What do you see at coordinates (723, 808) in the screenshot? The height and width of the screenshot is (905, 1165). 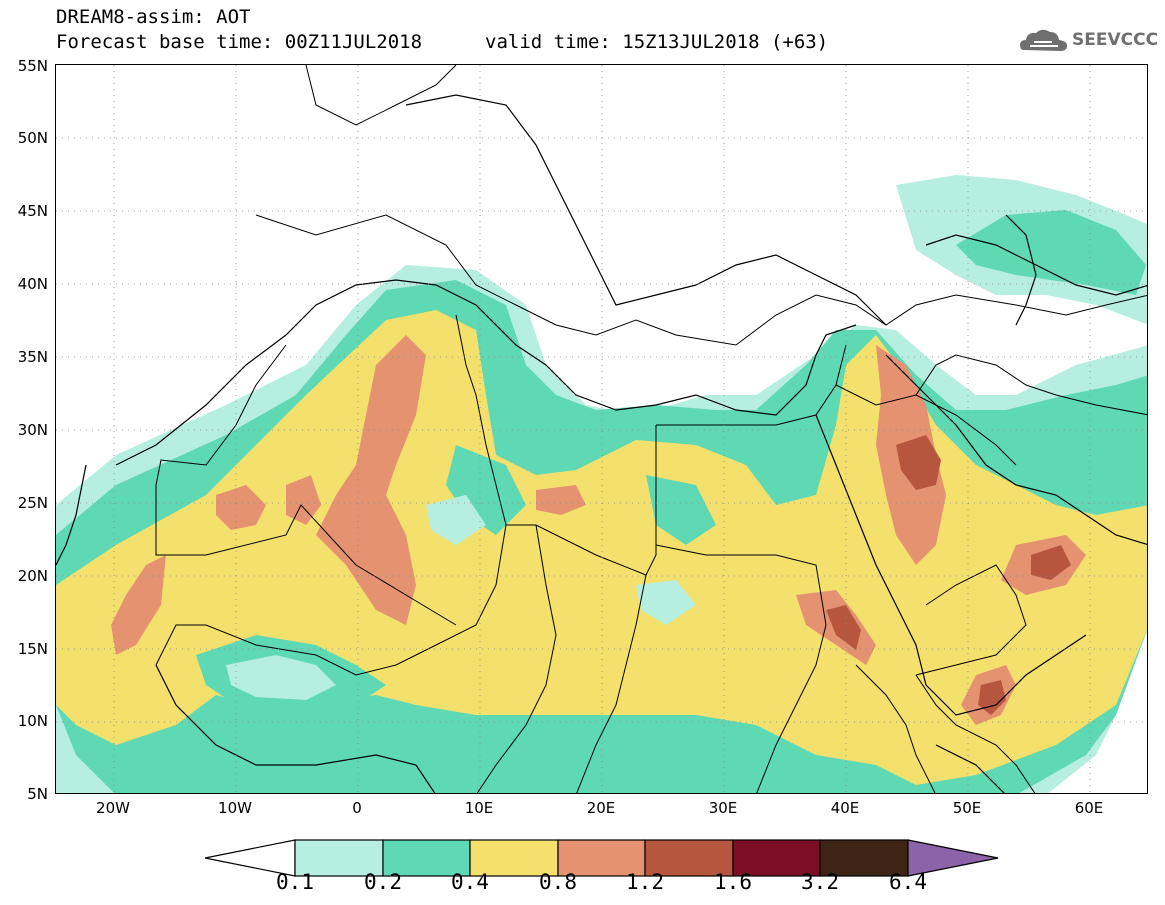 I see `lon-label-30e: 30E` at bounding box center [723, 808].